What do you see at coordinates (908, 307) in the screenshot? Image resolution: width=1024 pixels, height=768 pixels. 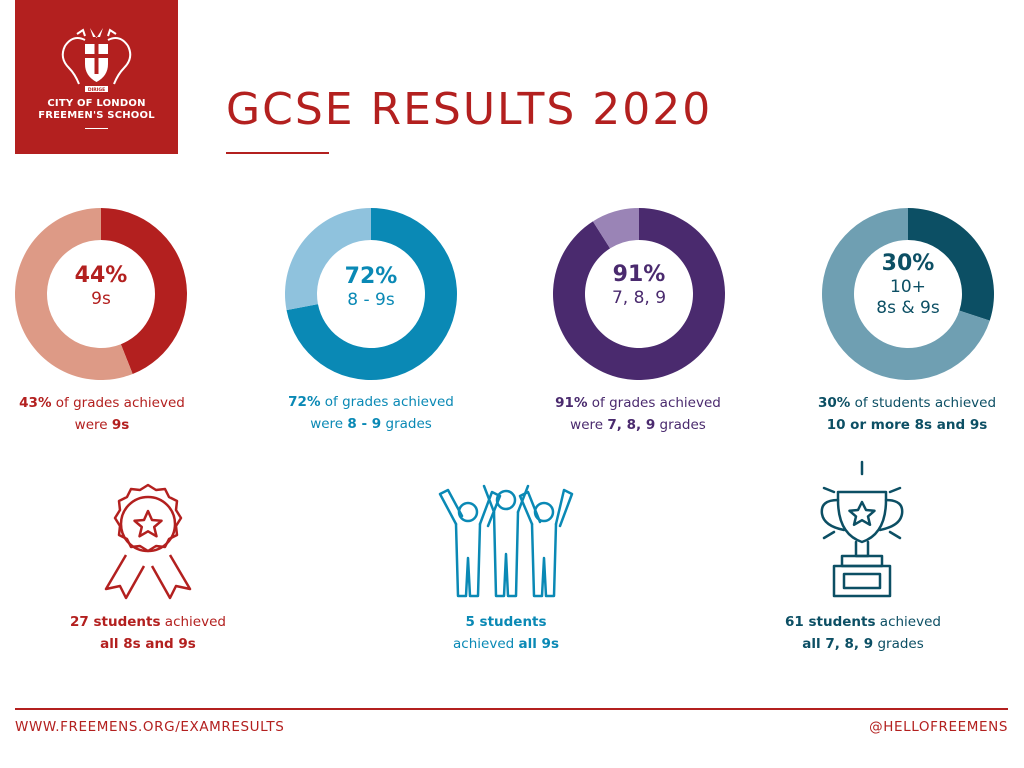 I see `donut-subtitle: 8s & 9s` at bounding box center [908, 307].